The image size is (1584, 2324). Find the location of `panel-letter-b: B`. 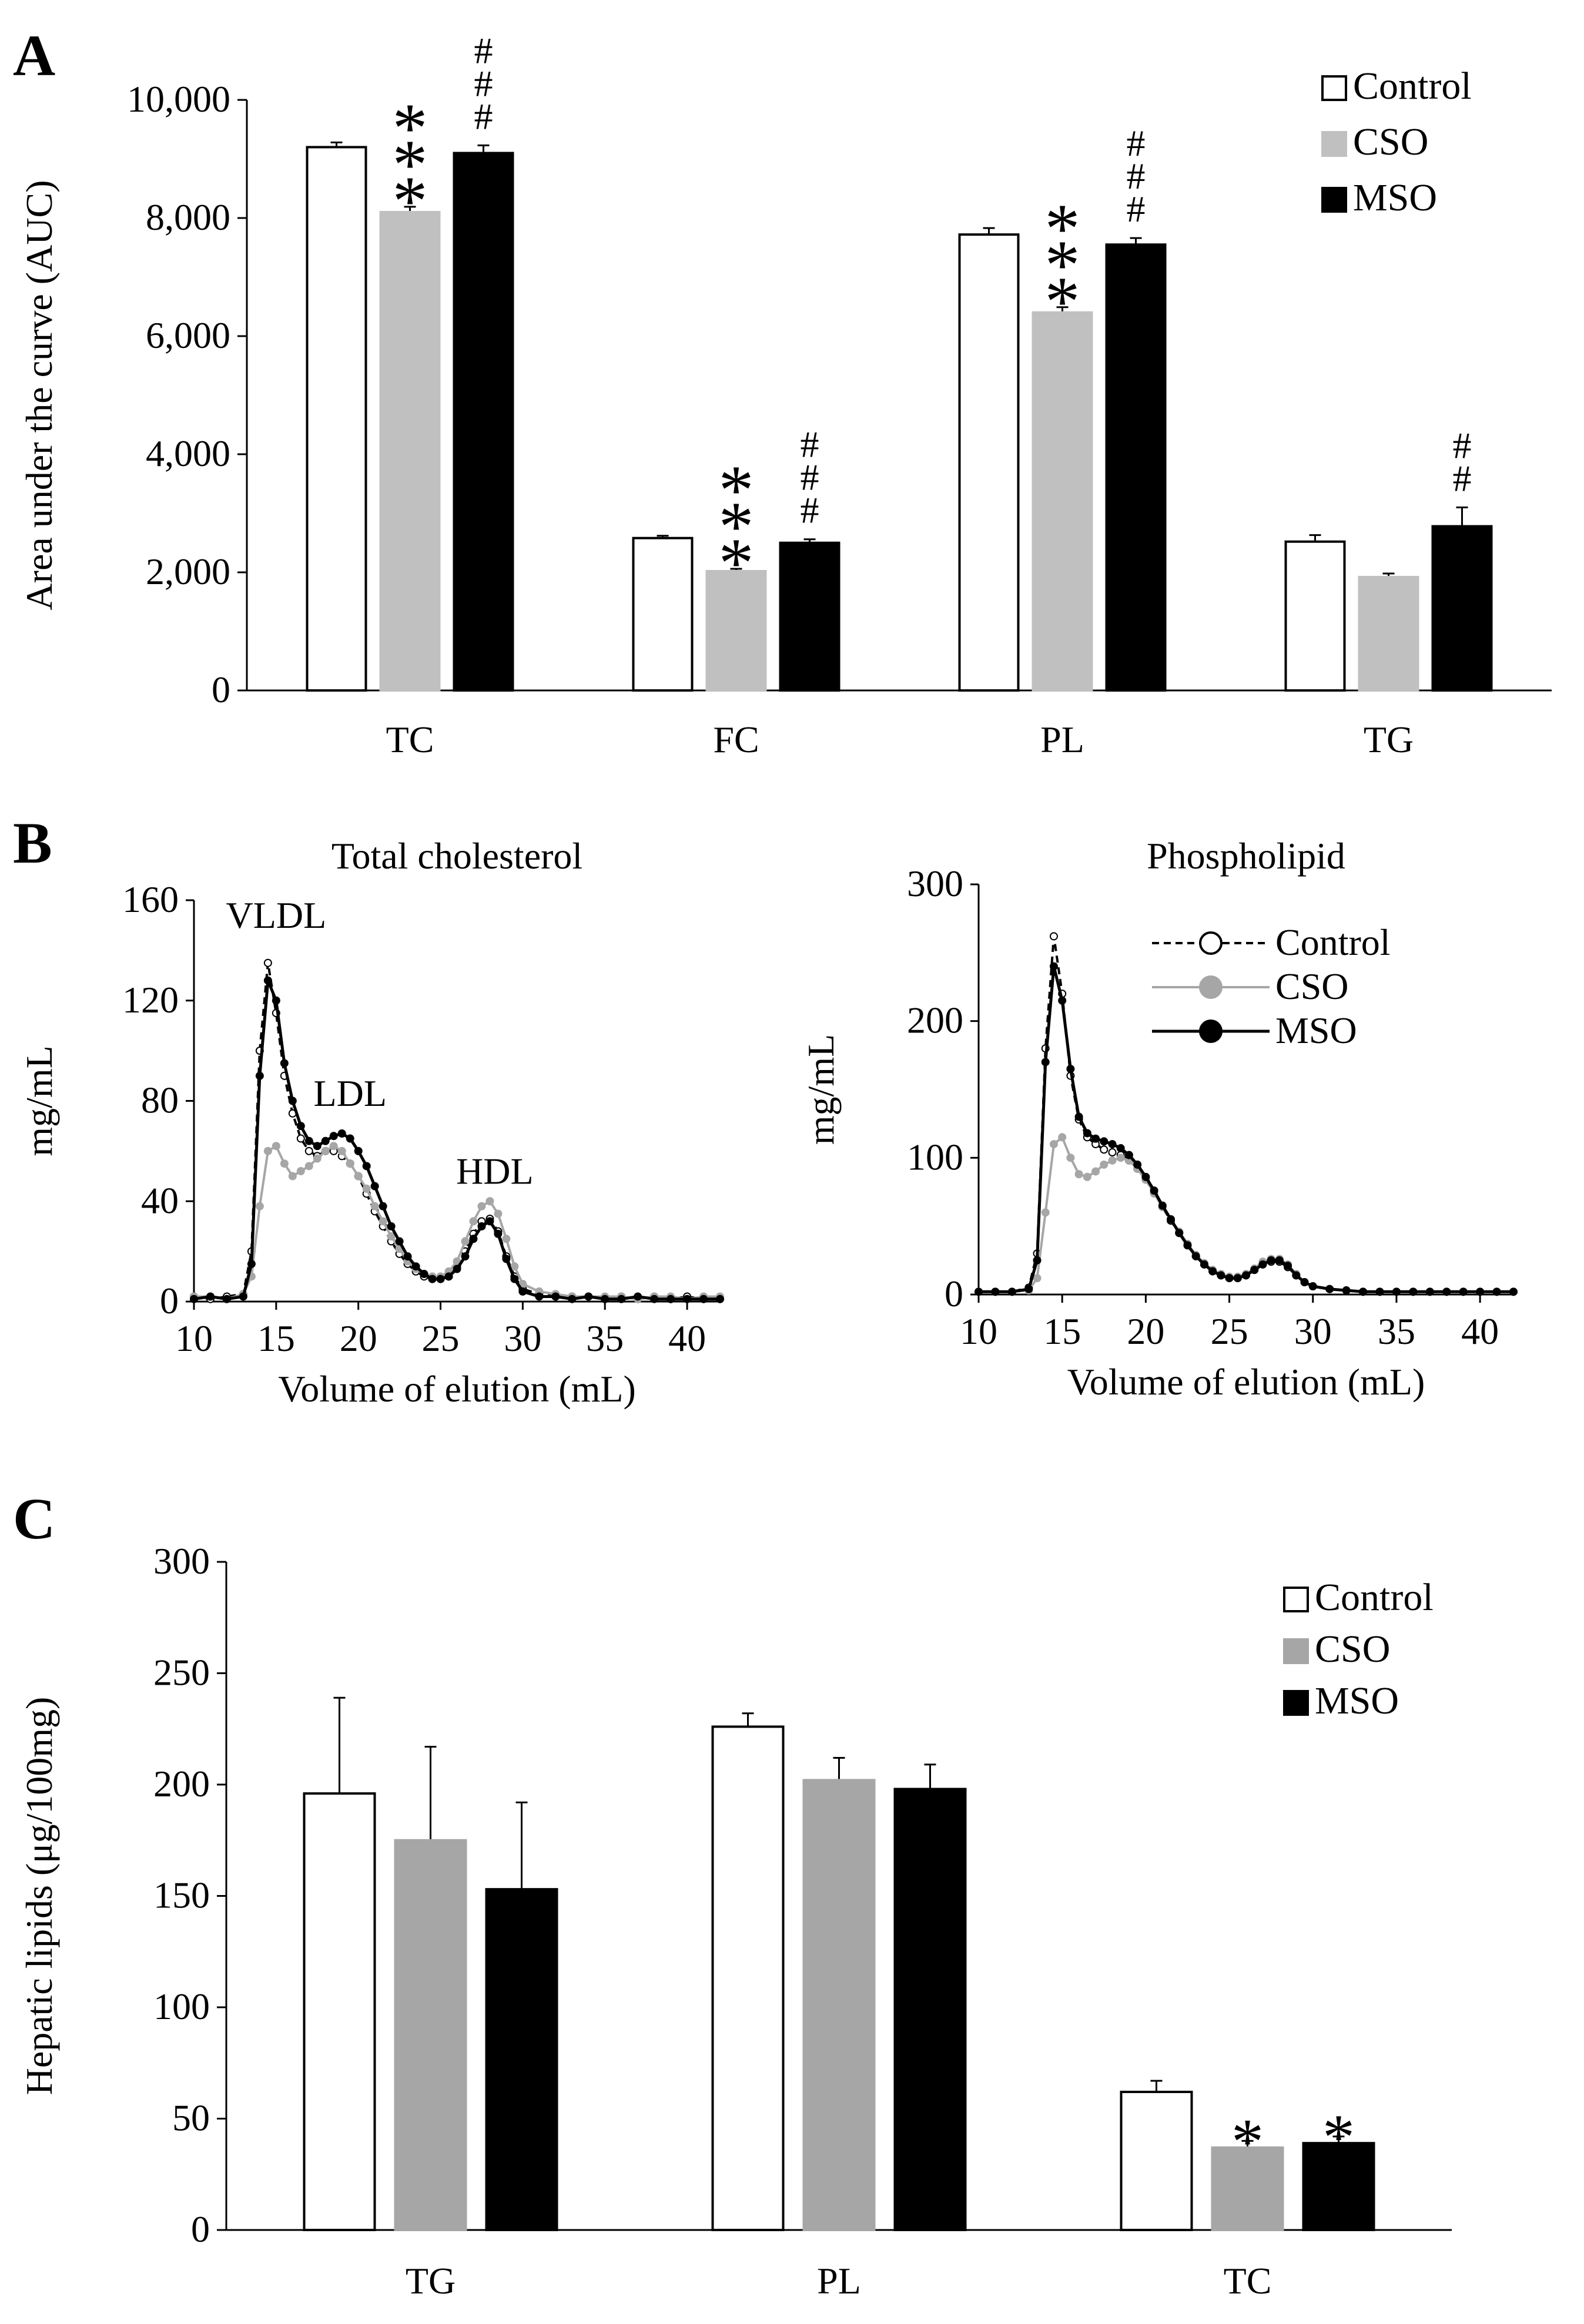

panel-letter-b: B is located at coordinates (32, 843).